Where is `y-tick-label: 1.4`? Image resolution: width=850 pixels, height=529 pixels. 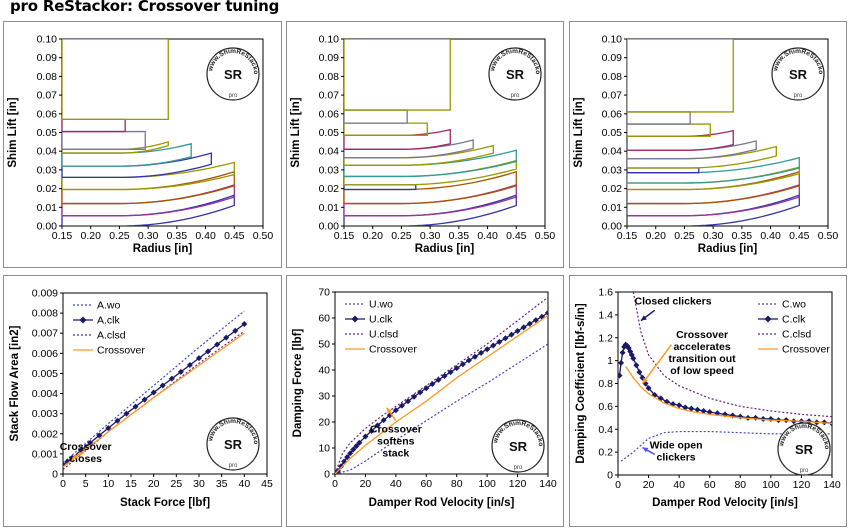 y-tick-label: 1.4 is located at coordinates (605, 315).